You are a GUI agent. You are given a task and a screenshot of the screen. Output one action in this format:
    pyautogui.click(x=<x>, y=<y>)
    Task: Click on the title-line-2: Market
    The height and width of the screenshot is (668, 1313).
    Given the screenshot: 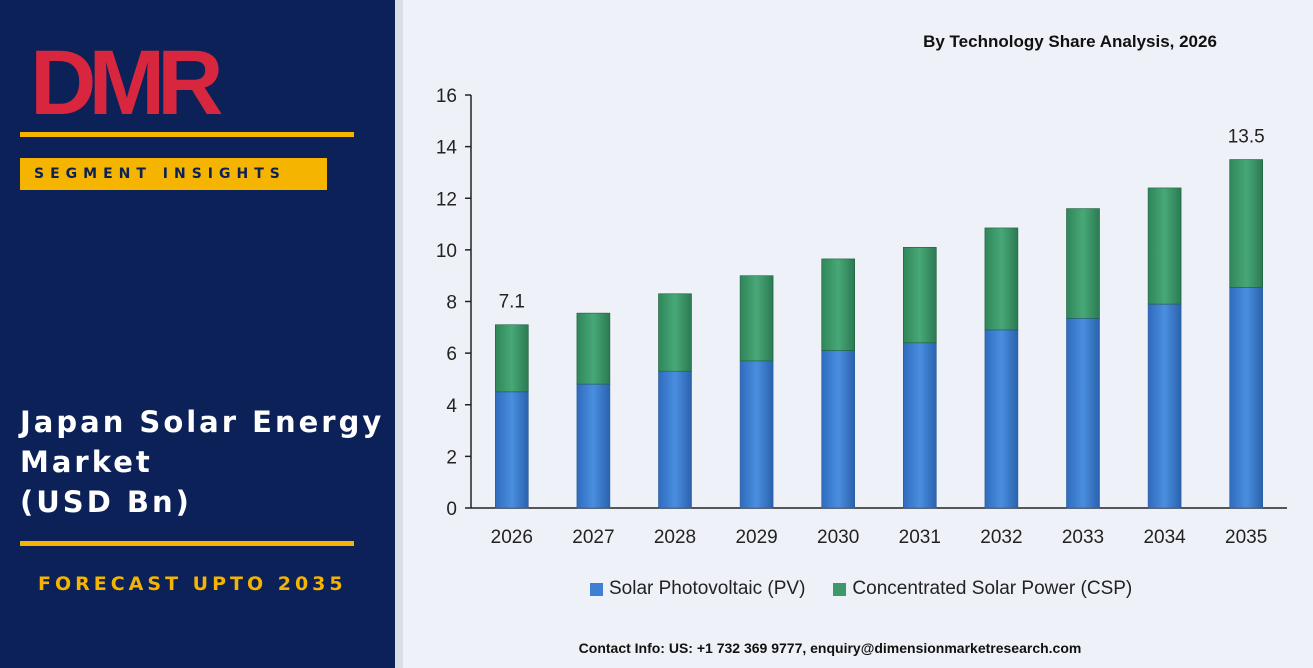 What is the action you would take?
    pyautogui.click(x=86, y=462)
    